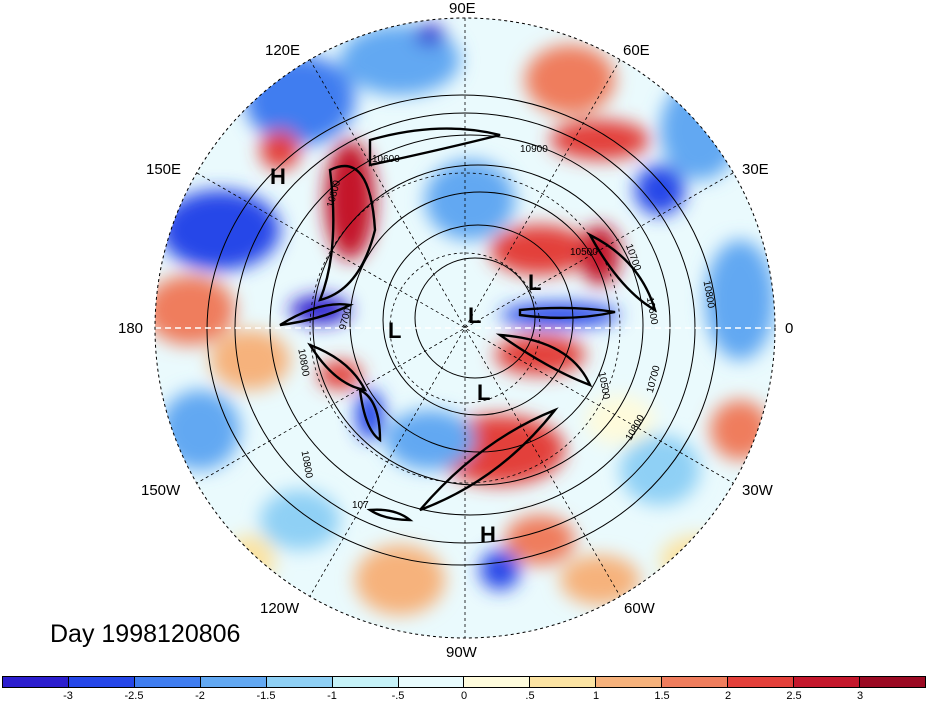 The height and width of the screenshot is (702, 928). I want to click on lon-label-90w: 90W, so click(461, 652).